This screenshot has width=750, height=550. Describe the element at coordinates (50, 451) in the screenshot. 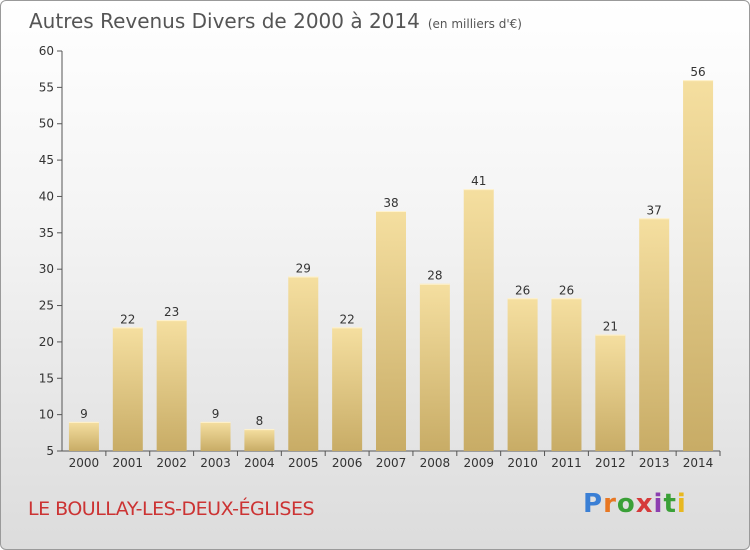

I see `y-tick-label: 5` at that location.